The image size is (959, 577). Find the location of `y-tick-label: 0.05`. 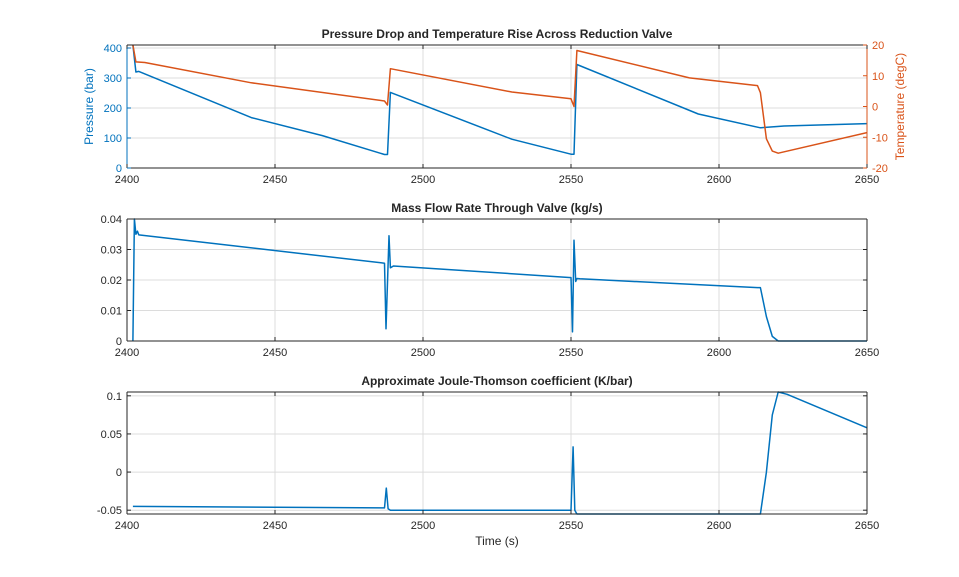

y-tick-label: 0.05 is located at coordinates (111, 435).